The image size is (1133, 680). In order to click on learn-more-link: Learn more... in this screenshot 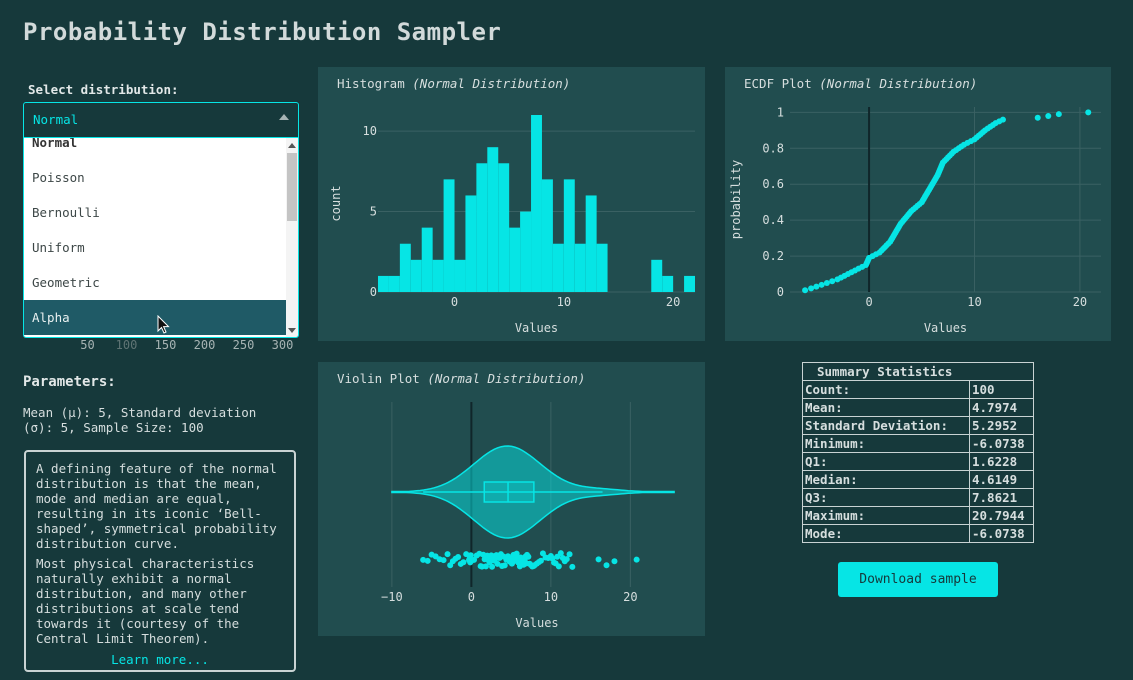, I will do `click(160, 659)`.